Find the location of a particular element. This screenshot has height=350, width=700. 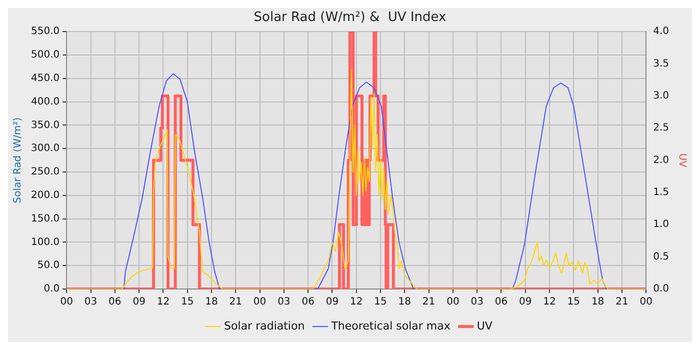

y-tick-label: 50.0 is located at coordinates (48, 266).